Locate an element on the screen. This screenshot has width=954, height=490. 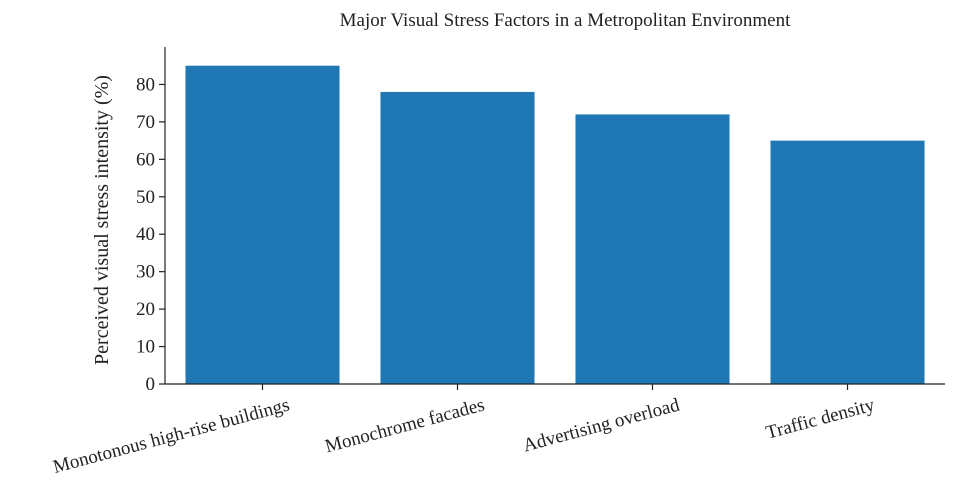
y-axis-label: Perceived visual stress intensity (%) is located at coordinates (102, 220).